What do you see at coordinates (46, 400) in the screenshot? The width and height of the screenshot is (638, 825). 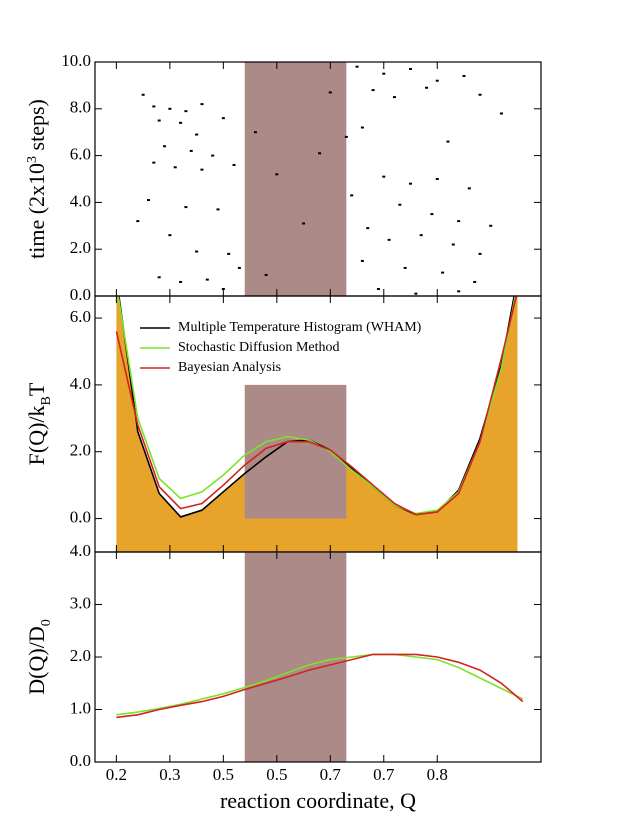 I see `y-label-sub: B` at bounding box center [46, 400].